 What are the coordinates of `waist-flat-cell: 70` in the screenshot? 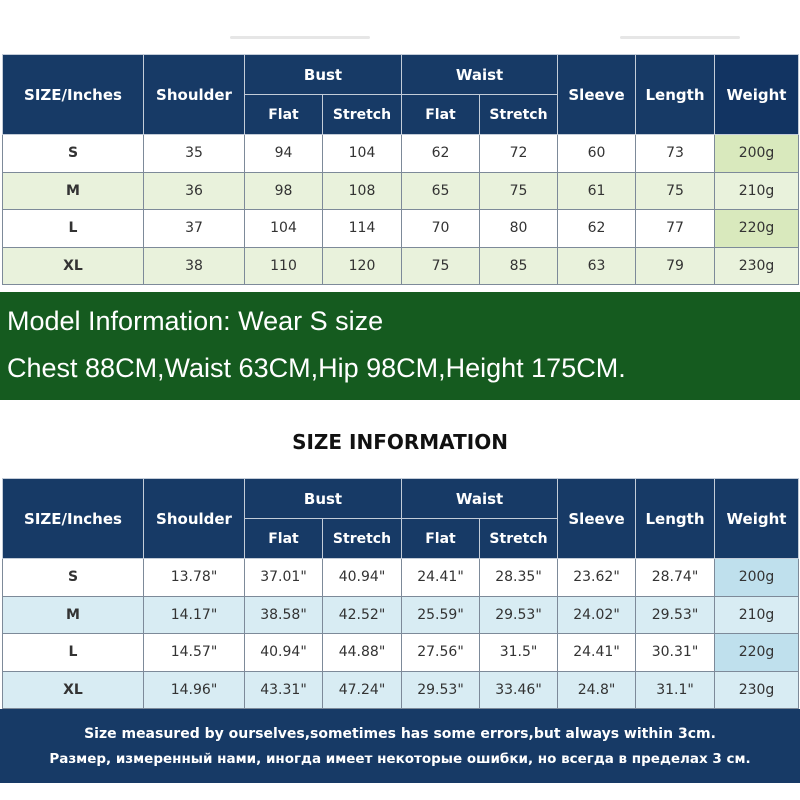 It's located at (440, 228).